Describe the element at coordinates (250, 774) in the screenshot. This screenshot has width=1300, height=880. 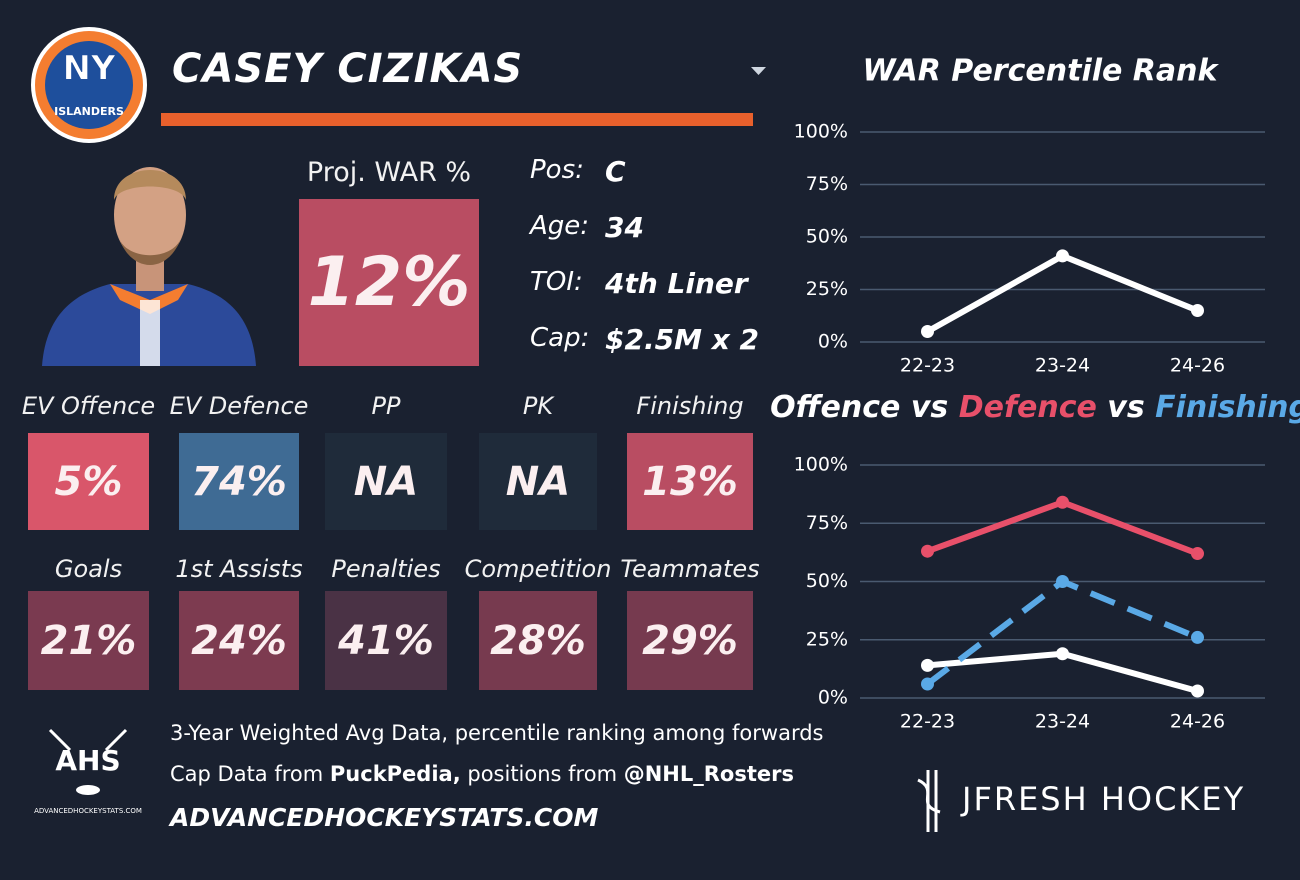
I see `source-text: Cap Data from` at that location.